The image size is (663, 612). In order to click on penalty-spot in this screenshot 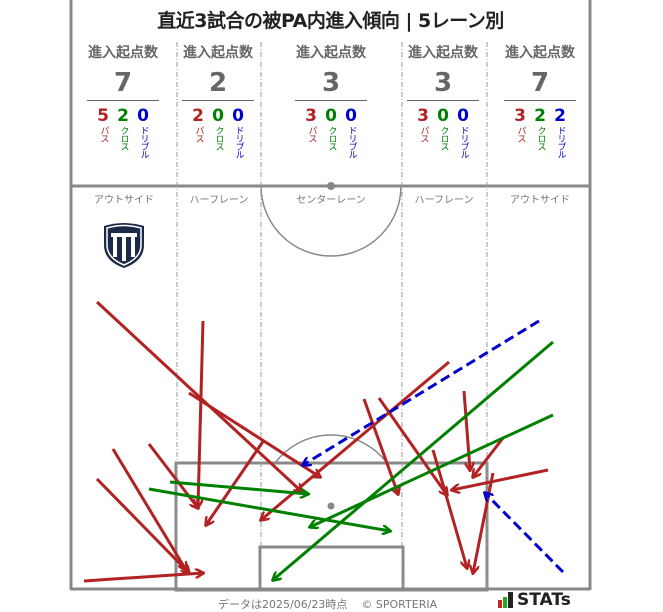, I will do `click(331, 506)`.